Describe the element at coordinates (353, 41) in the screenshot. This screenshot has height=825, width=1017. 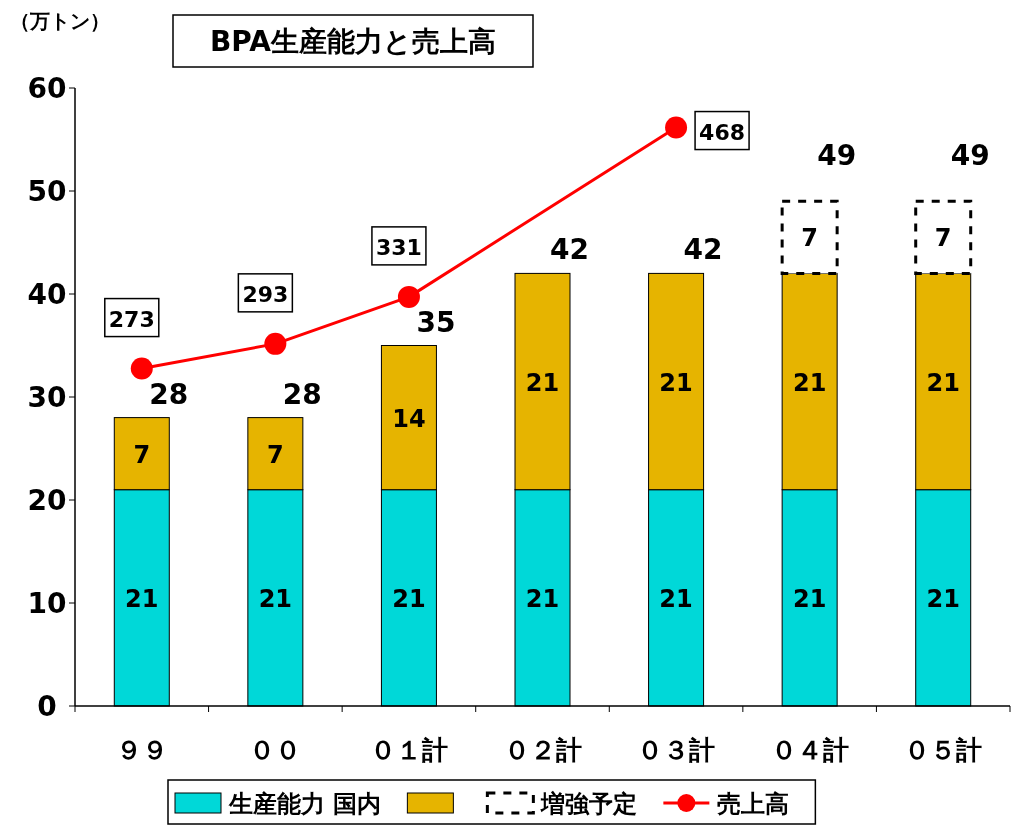
I see `chart-title: BPA生産能力と売上高` at that location.